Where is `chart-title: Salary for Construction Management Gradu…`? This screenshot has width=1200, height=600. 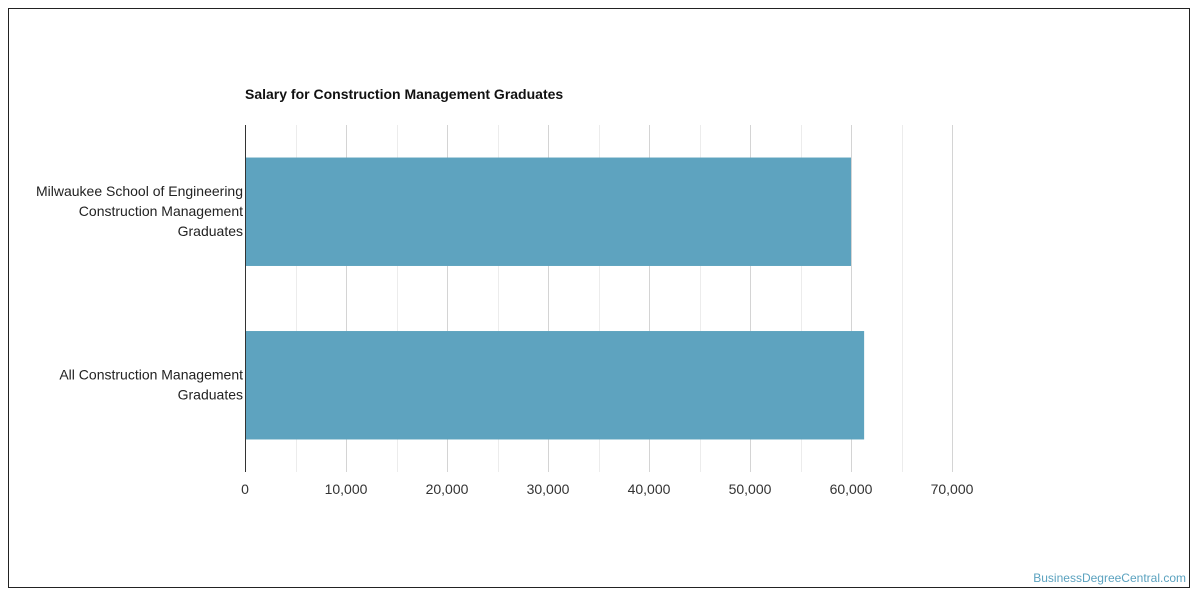 chart-title: Salary for Construction Management Gradu… is located at coordinates (404, 94).